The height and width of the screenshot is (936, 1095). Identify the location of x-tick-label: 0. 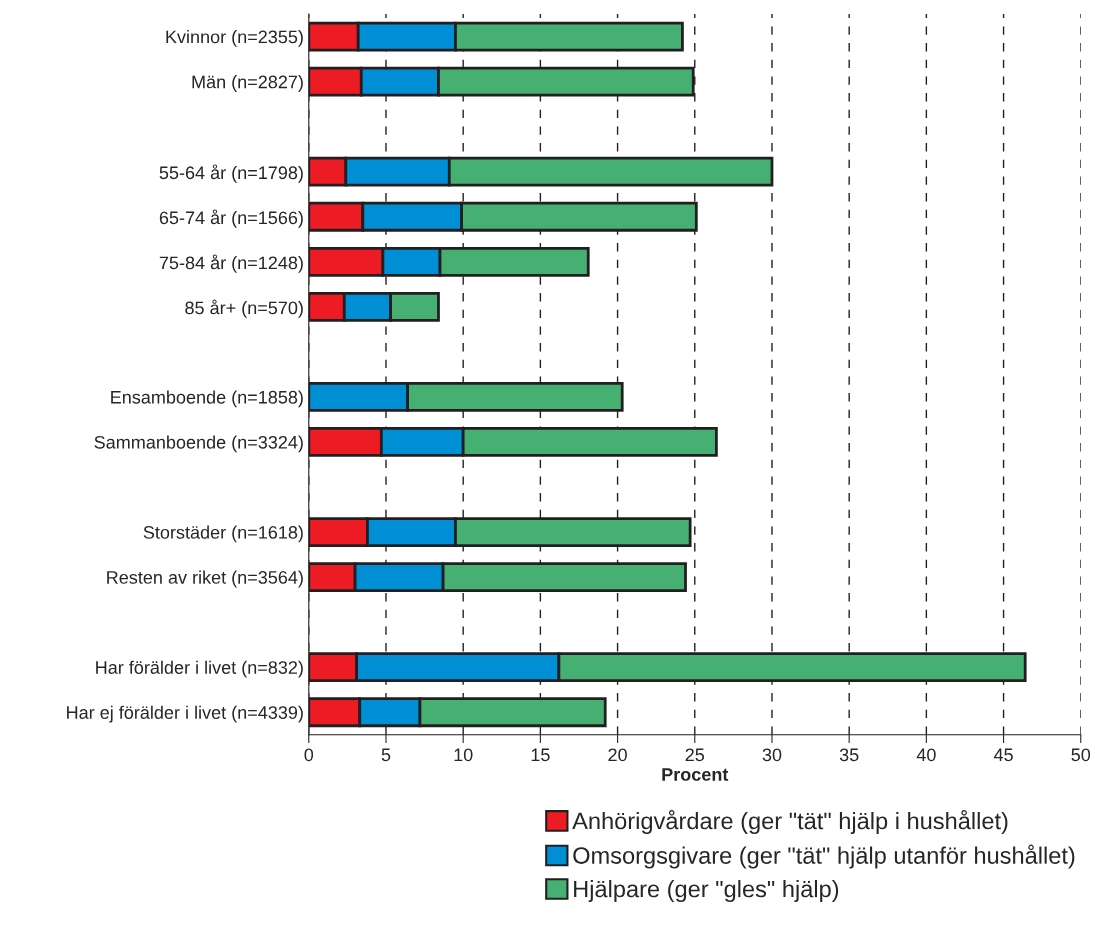
(309, 755).